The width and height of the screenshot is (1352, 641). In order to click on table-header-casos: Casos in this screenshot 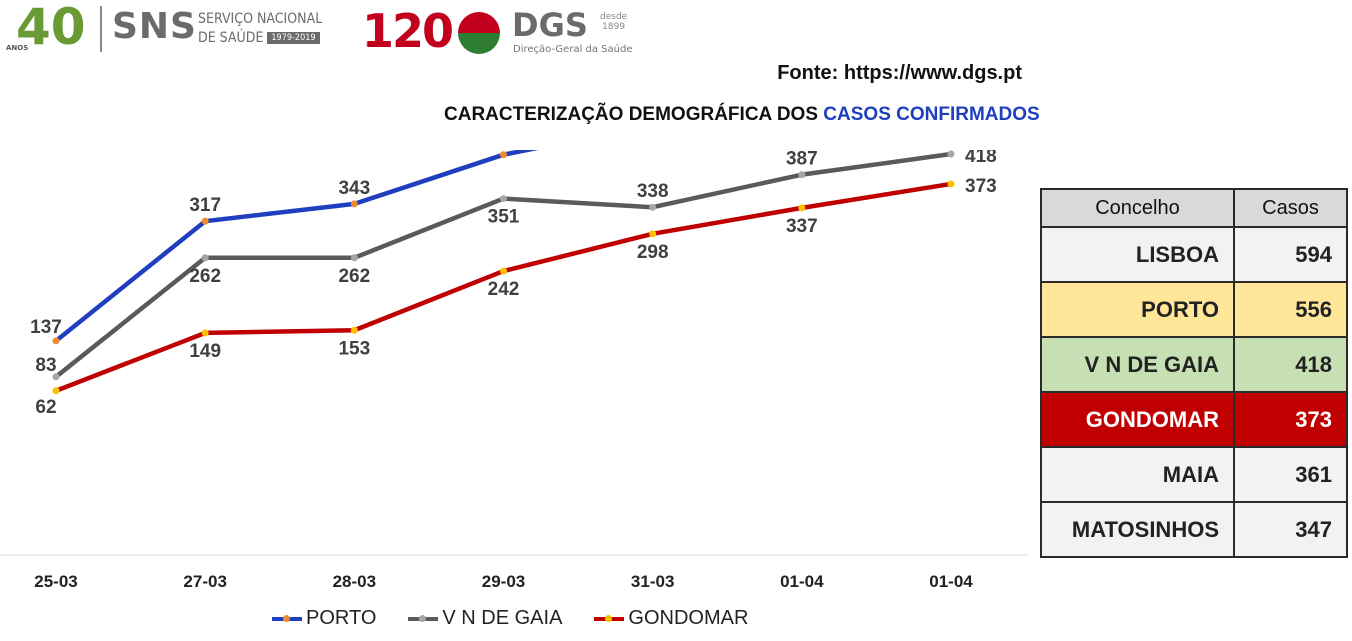, I will do `click(1290, 208)`.